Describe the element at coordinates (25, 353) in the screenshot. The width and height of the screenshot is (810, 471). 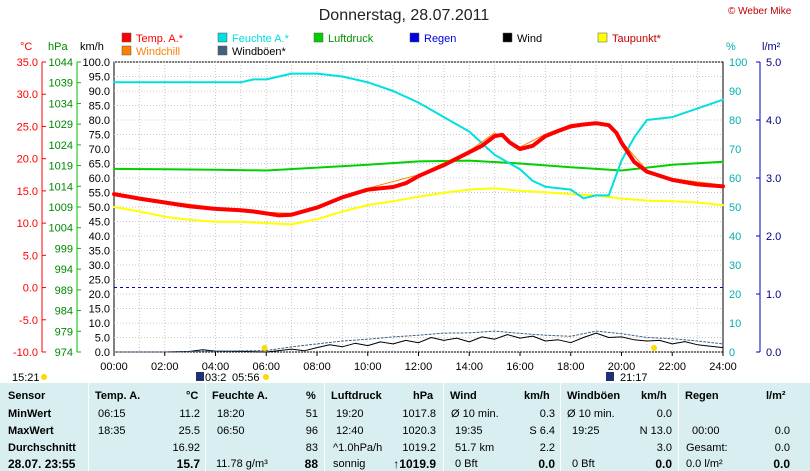
I see `temp-tick-label: -10.0` at that location.